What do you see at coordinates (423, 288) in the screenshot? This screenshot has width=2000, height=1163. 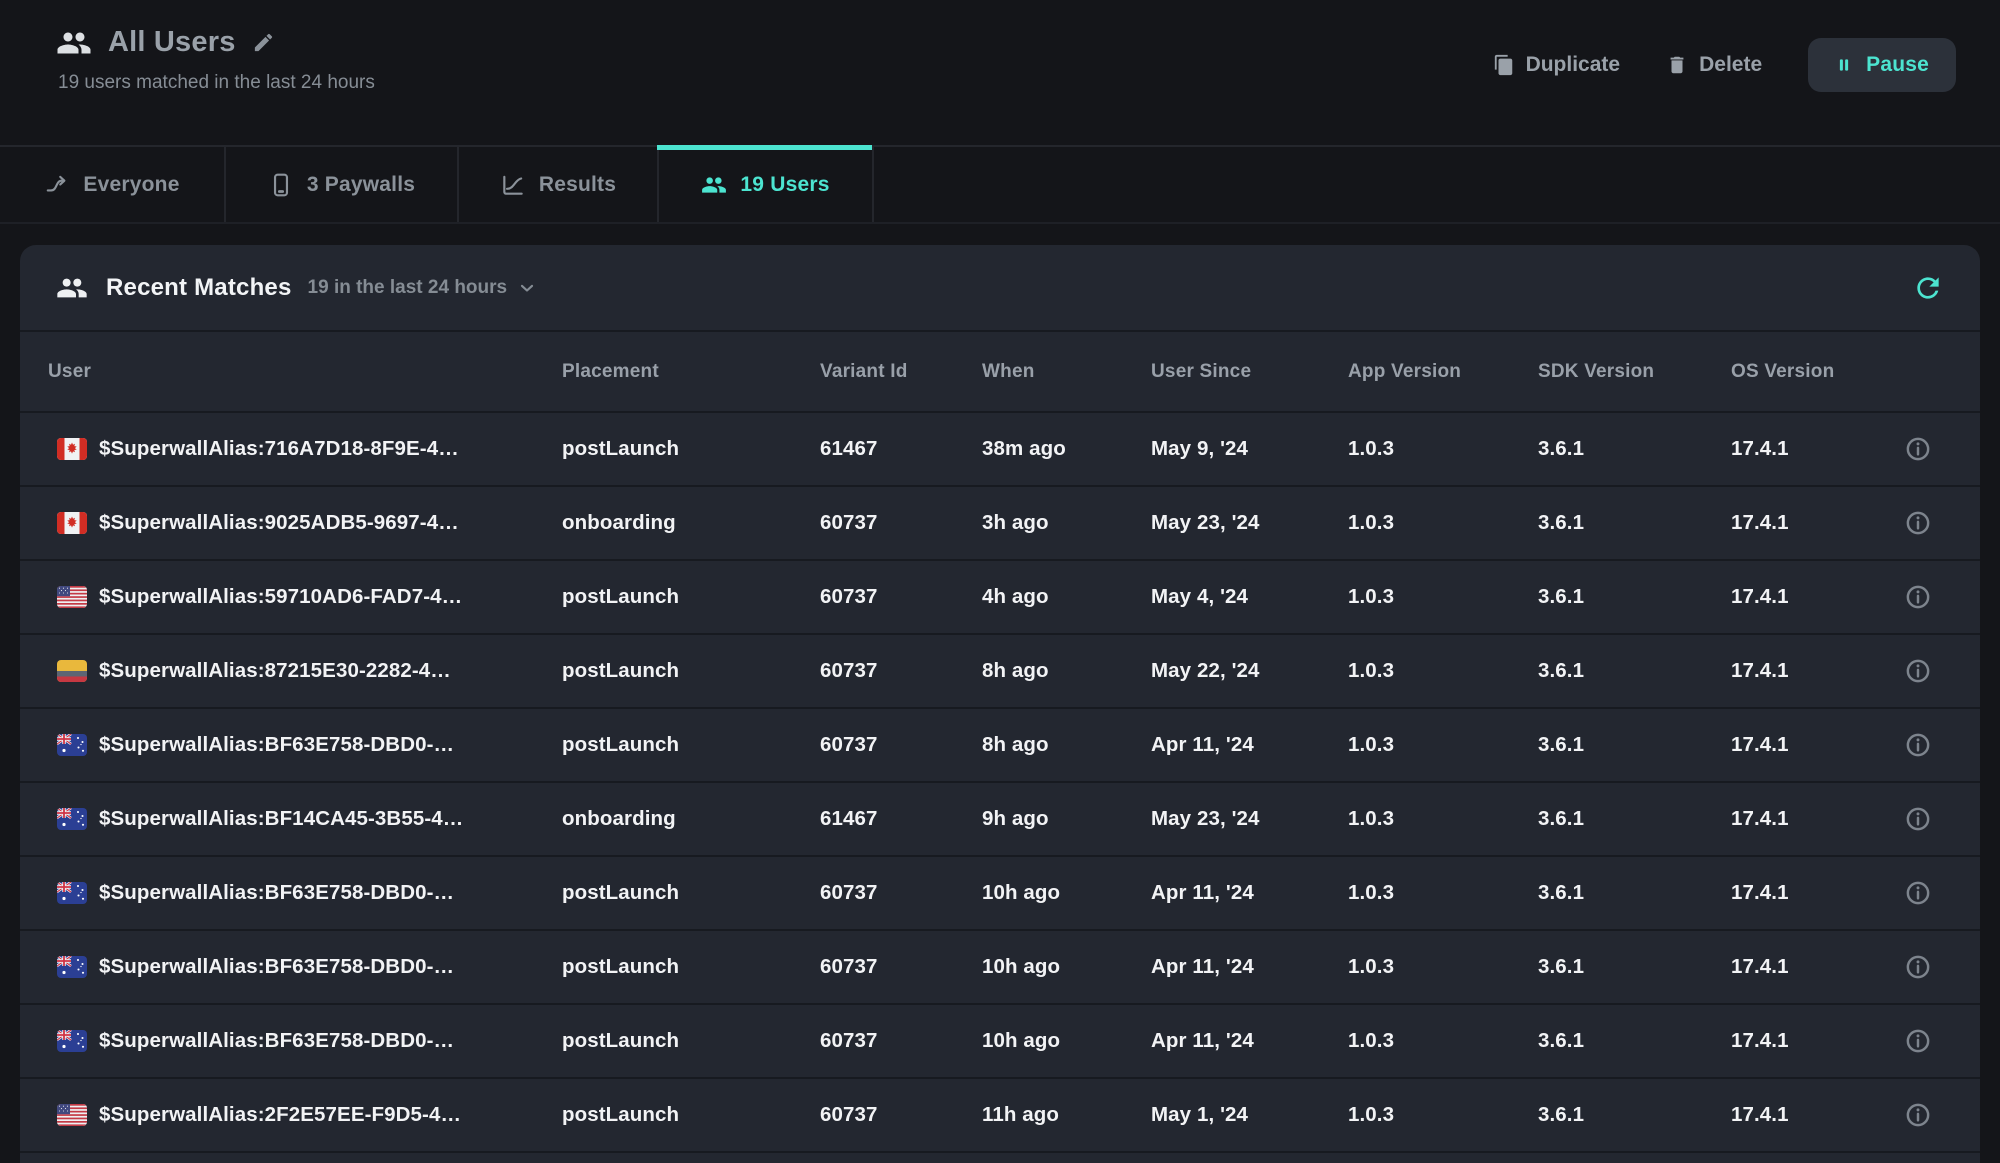 I see `range-filter-dropdown: 19 in the last 24 hours` at bounding box center [423, 288].